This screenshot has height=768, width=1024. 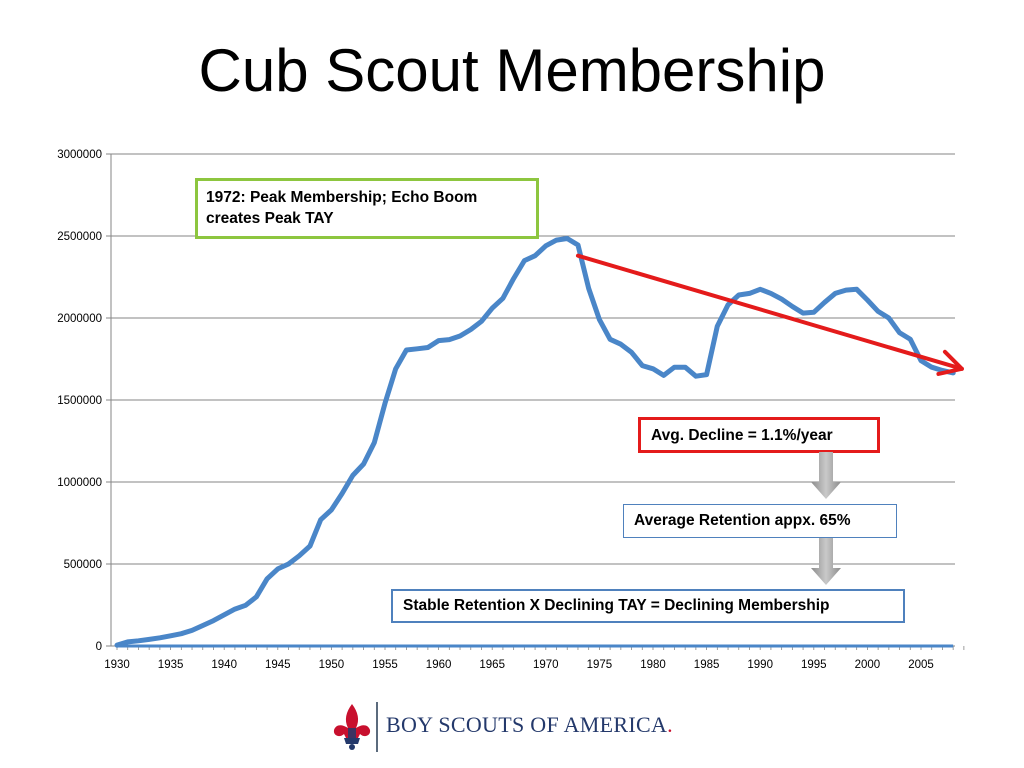 What do you see at coordinates (352, 727) in the screenshot?
I see `fleur-de-lis-icon` at bounding box center [352, 727].